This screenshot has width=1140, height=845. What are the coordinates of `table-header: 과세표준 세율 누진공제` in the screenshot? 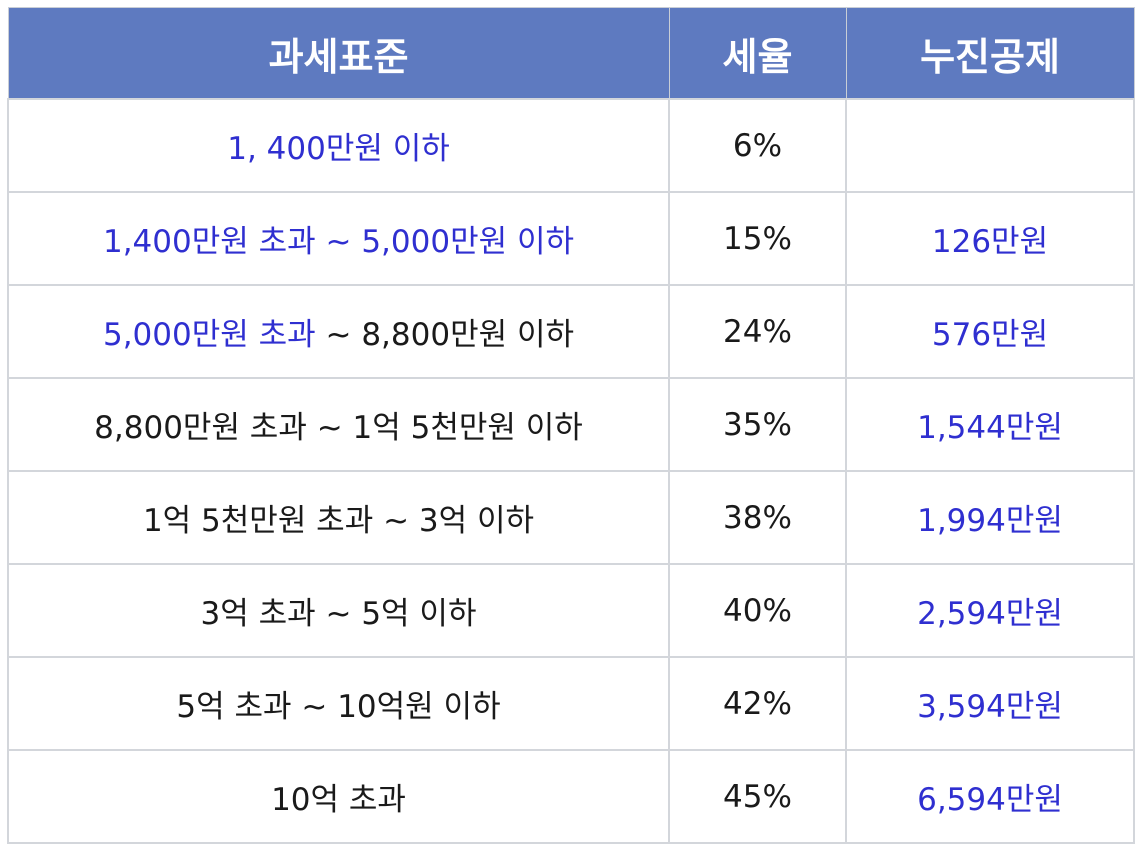 It's located at (571, 53).